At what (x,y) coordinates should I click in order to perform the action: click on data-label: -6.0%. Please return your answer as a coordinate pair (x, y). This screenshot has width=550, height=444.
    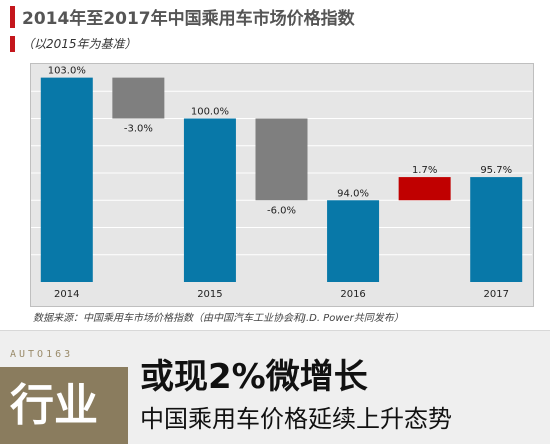
    Looking at the image, I should click on (281, 210).